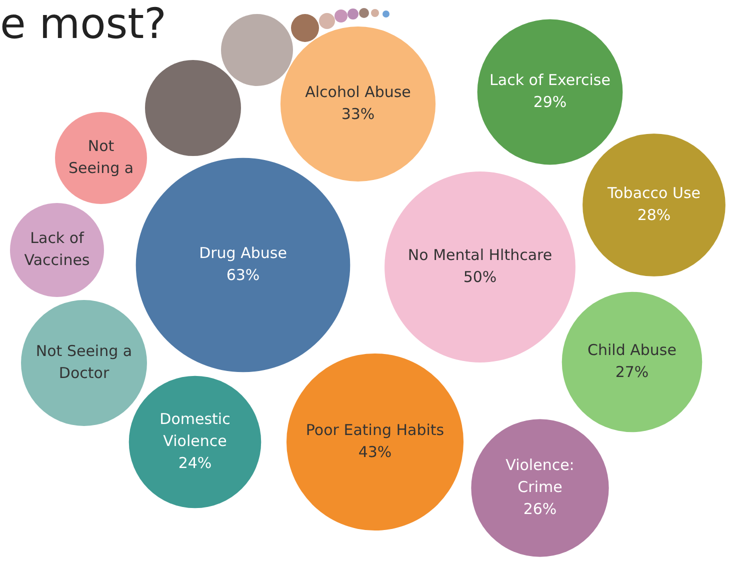 The width and height of the screenshot is (743, 561). Describe the element at coordinates (195, 463) in the screenshot. I see `data-label: 24%` at that location.